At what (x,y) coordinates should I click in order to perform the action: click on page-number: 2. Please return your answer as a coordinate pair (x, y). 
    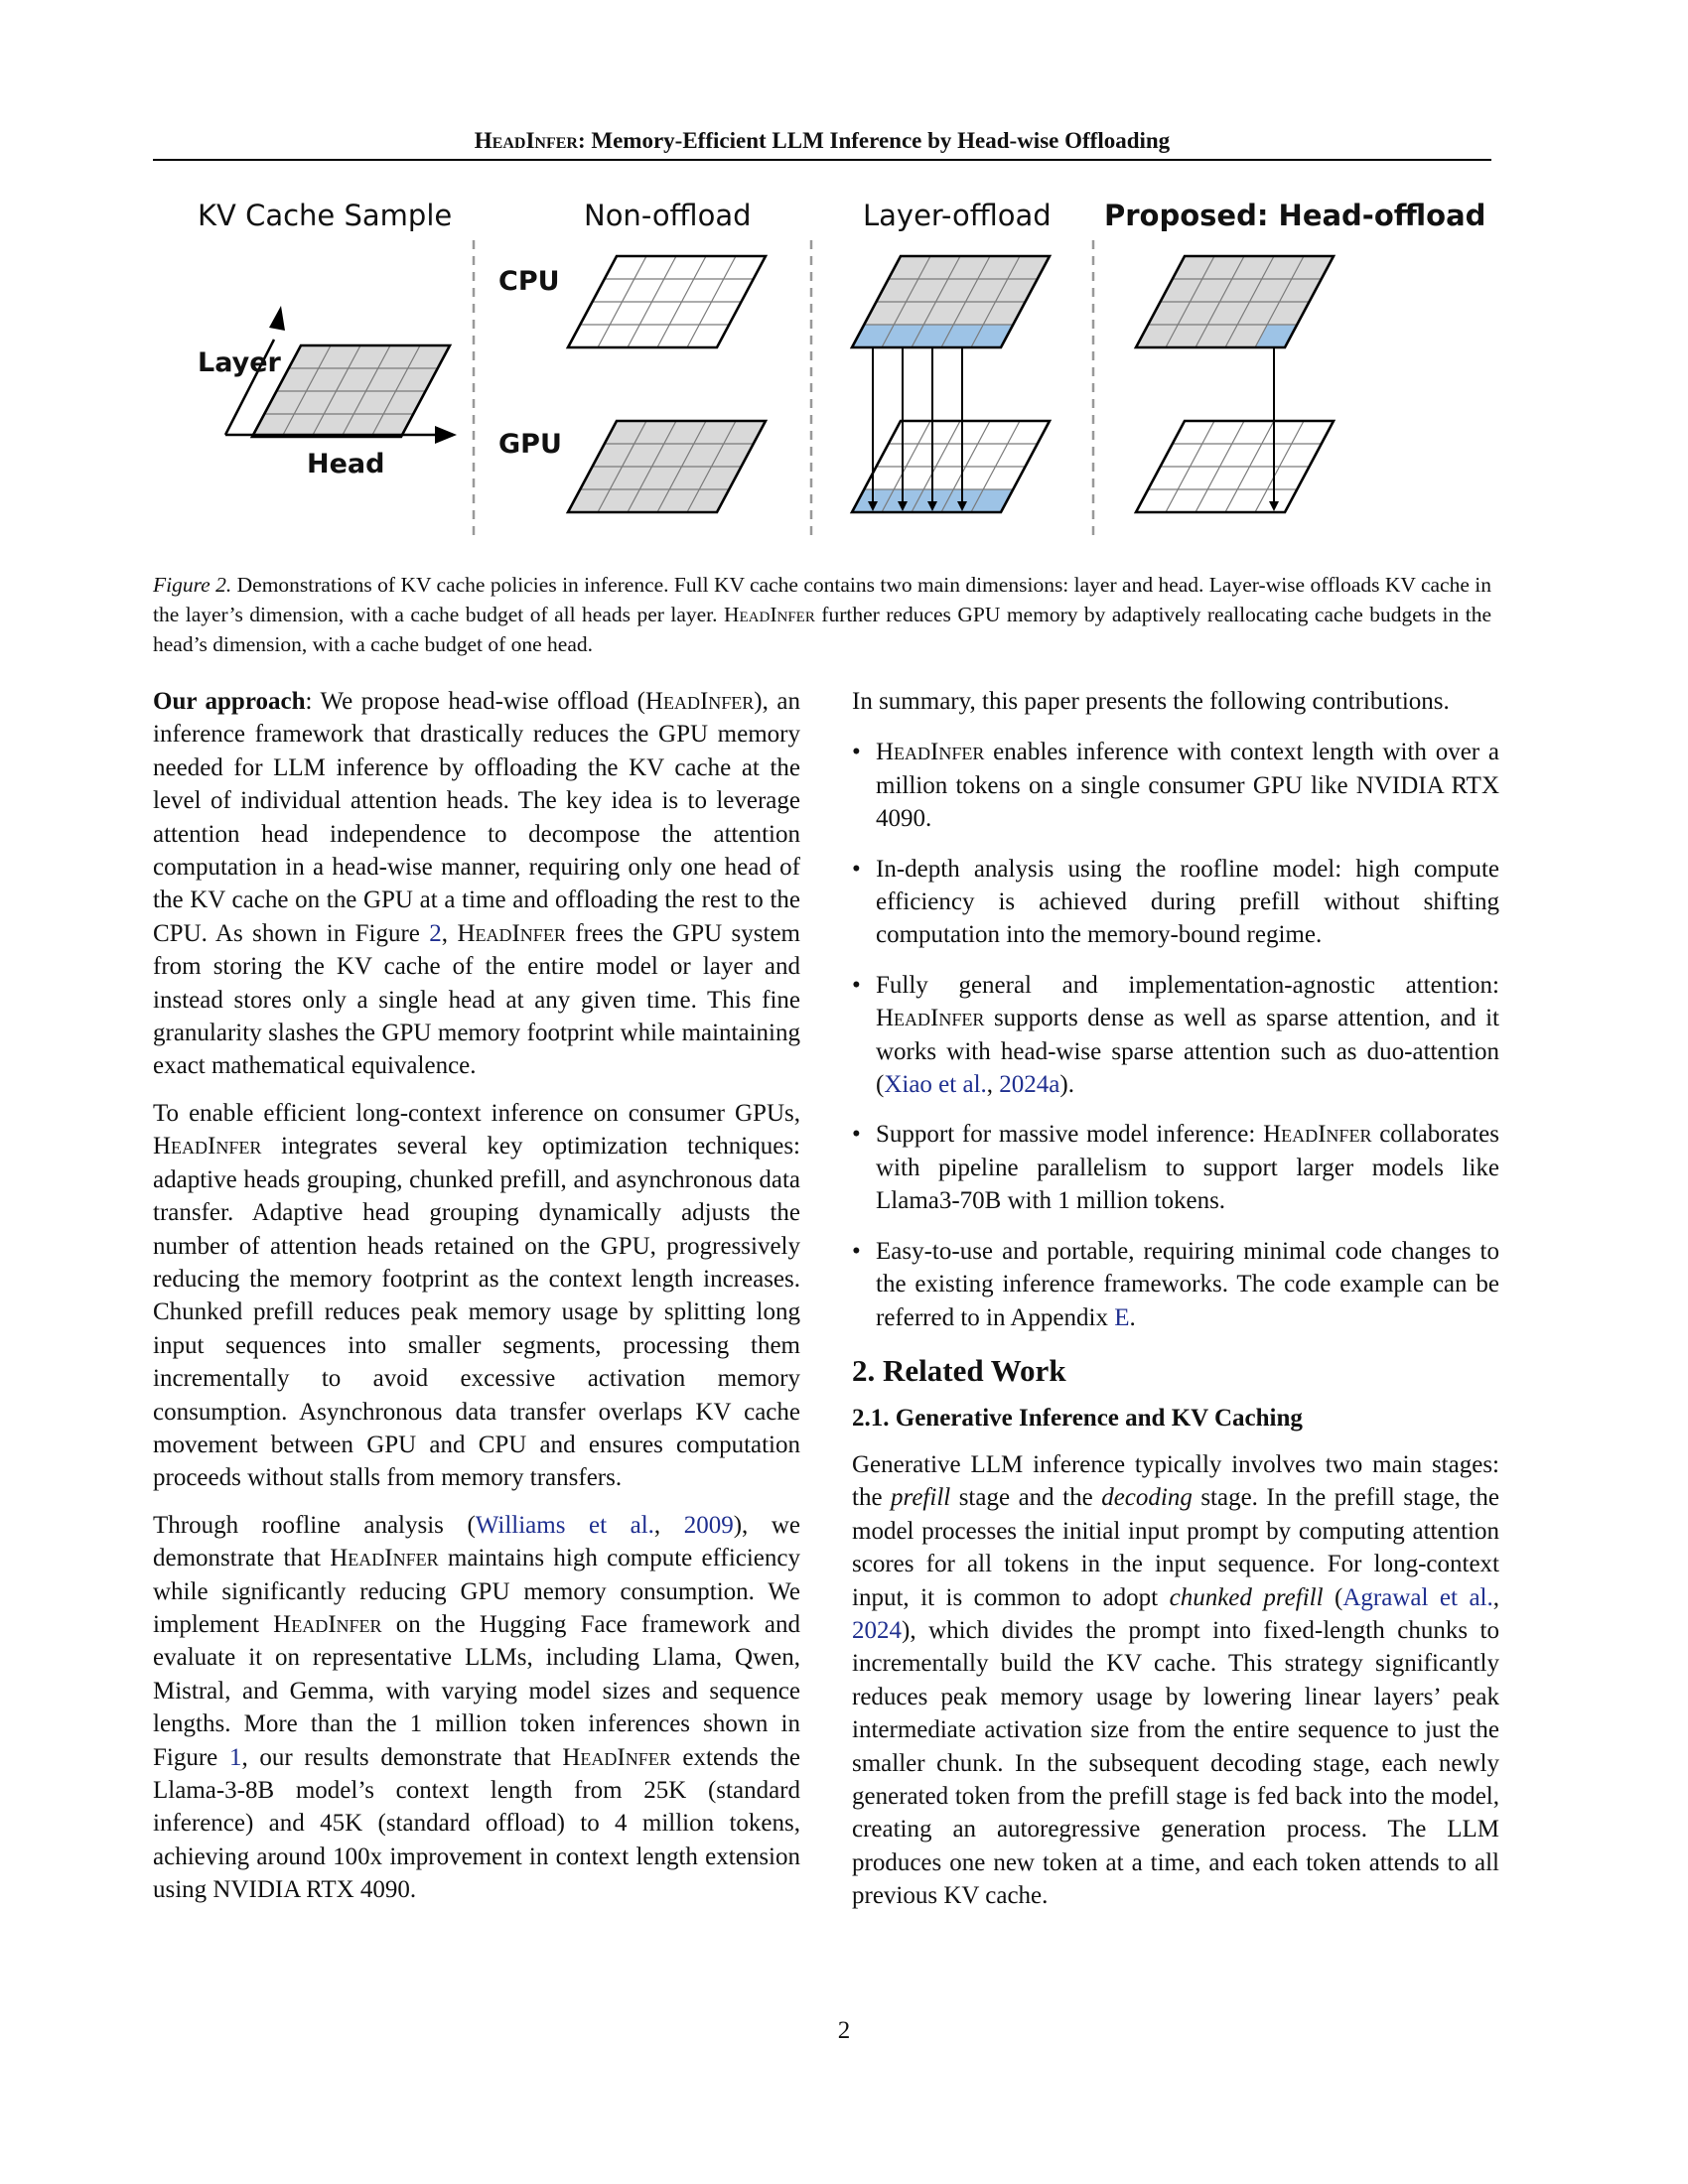
    Looking at the image, I should click on (844, 2030).